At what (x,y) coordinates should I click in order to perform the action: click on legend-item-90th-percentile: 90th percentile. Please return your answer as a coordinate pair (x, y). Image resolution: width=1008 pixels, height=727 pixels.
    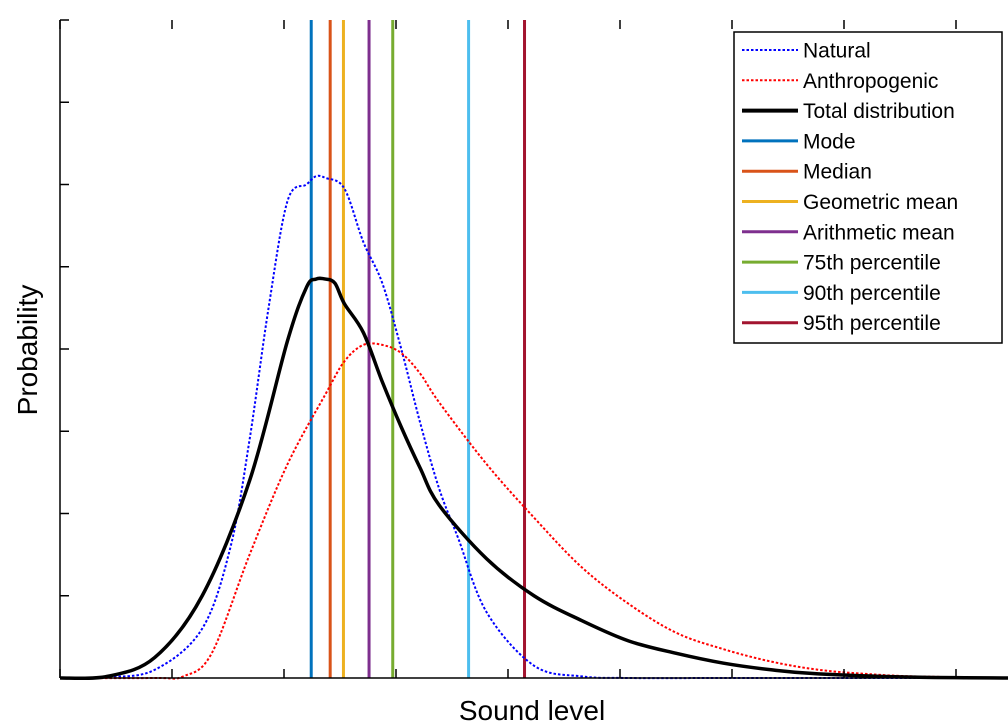
    Looking at the image, I should click on (841, 293).